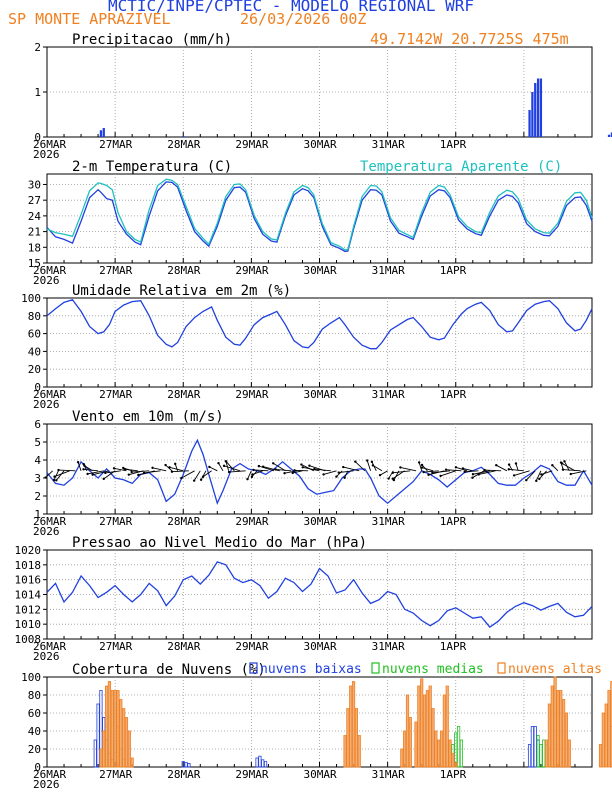  What do you see at coordinates (49, 394) in the screenshot?
I see `rh-xtick-label: 26MAR` at bounding box center [49, 394].